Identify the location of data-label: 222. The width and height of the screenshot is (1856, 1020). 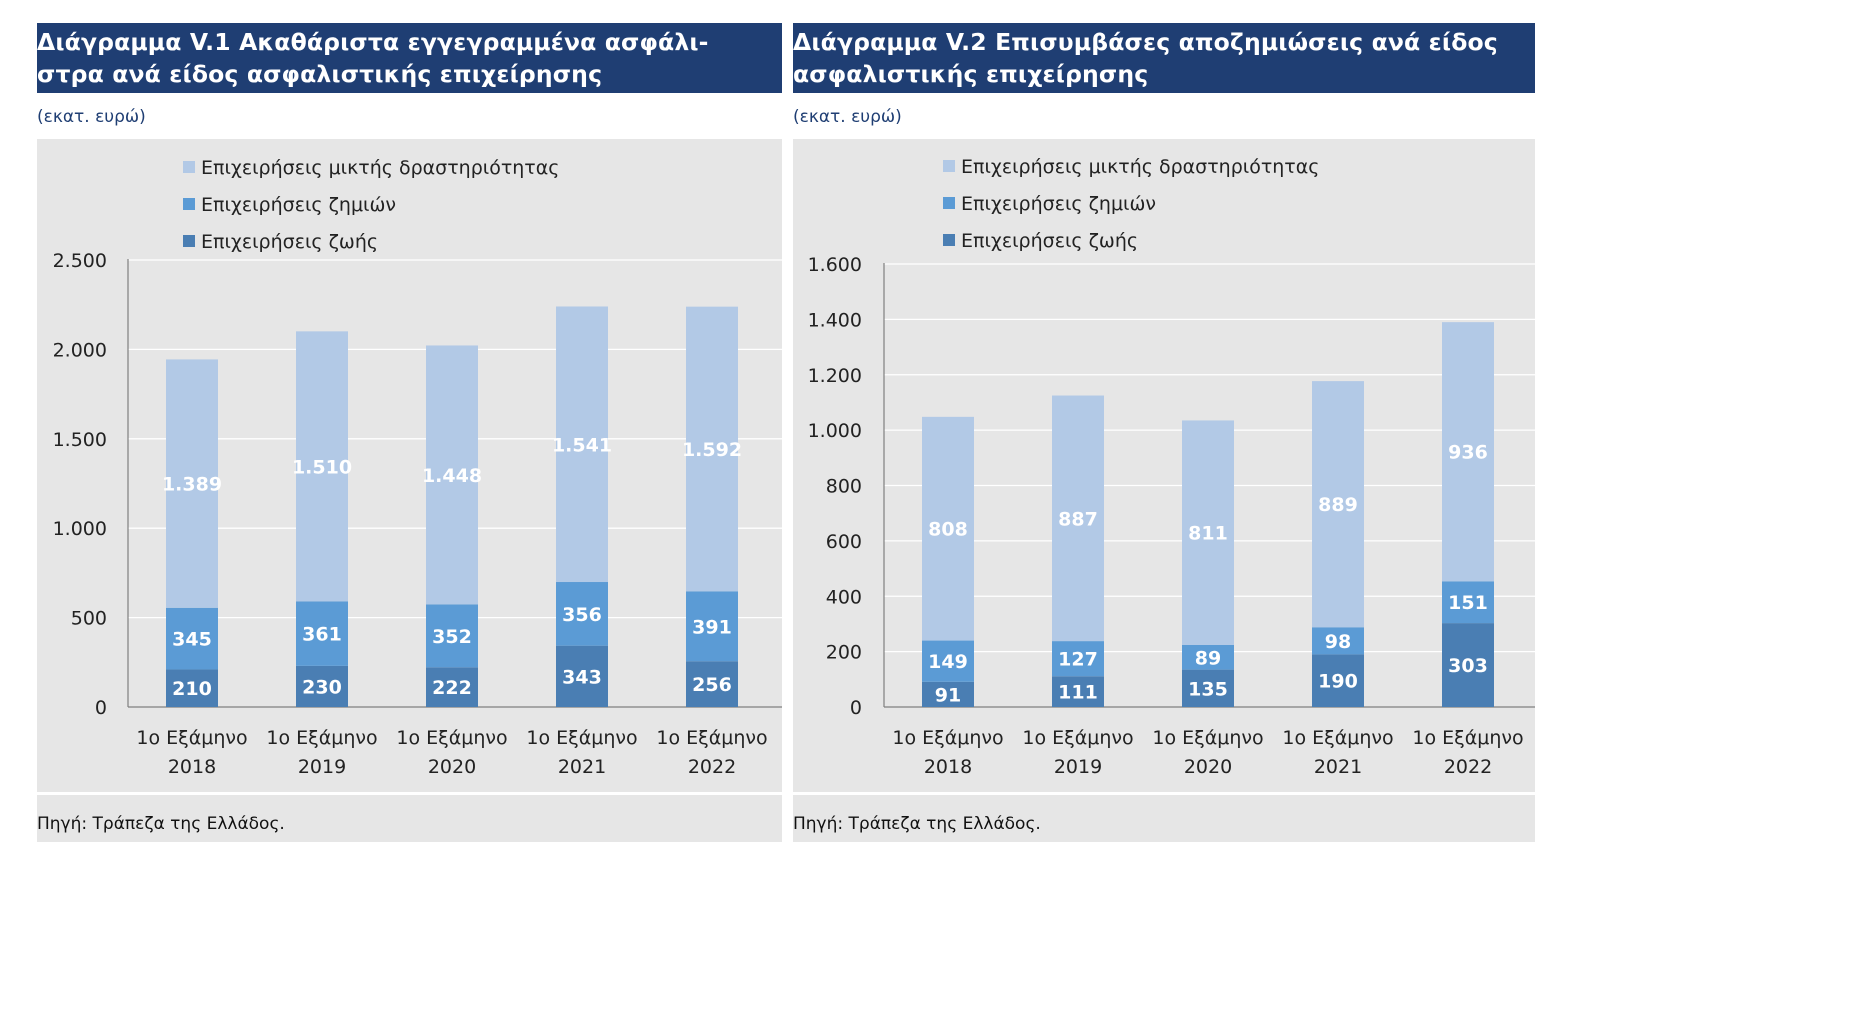
(452, 688).